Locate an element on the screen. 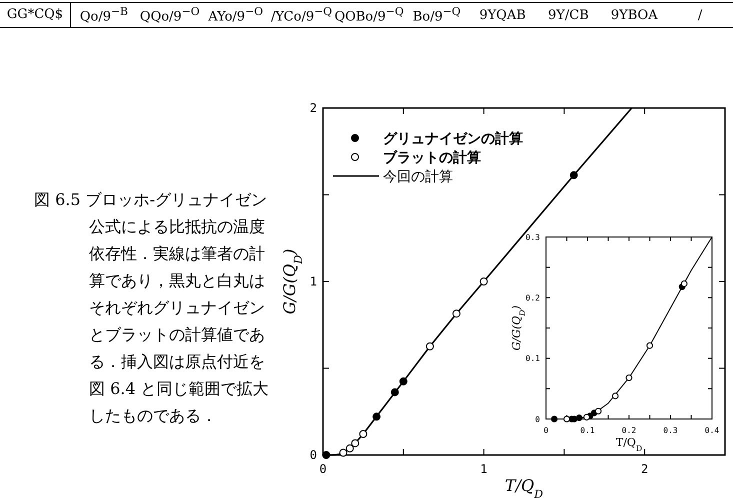 This screenshot has height=498, width=733. x-tick-label: 0.1 is located at coordinates (587, 430).